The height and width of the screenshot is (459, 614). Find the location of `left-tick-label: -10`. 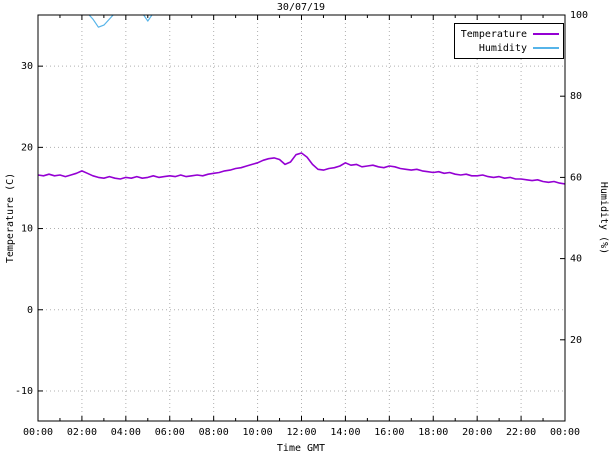

left-tick-label: -10 is located at coordinates (24, 391).